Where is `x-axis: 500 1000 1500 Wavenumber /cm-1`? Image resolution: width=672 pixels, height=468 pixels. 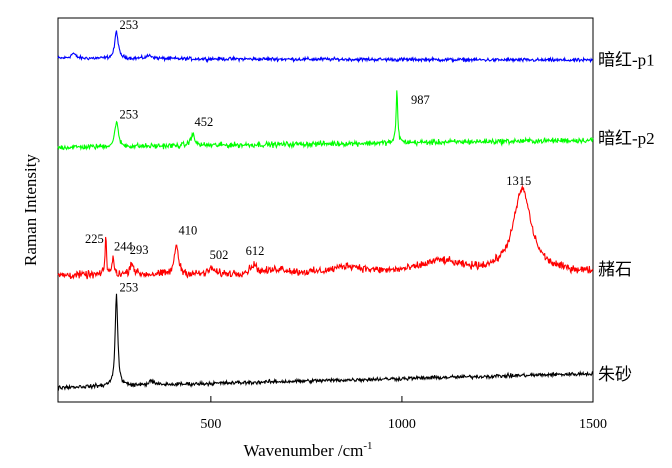
x-axis: 500 1000 1500 Wavenumber /cm-1 is located at coordinates (403, 428).